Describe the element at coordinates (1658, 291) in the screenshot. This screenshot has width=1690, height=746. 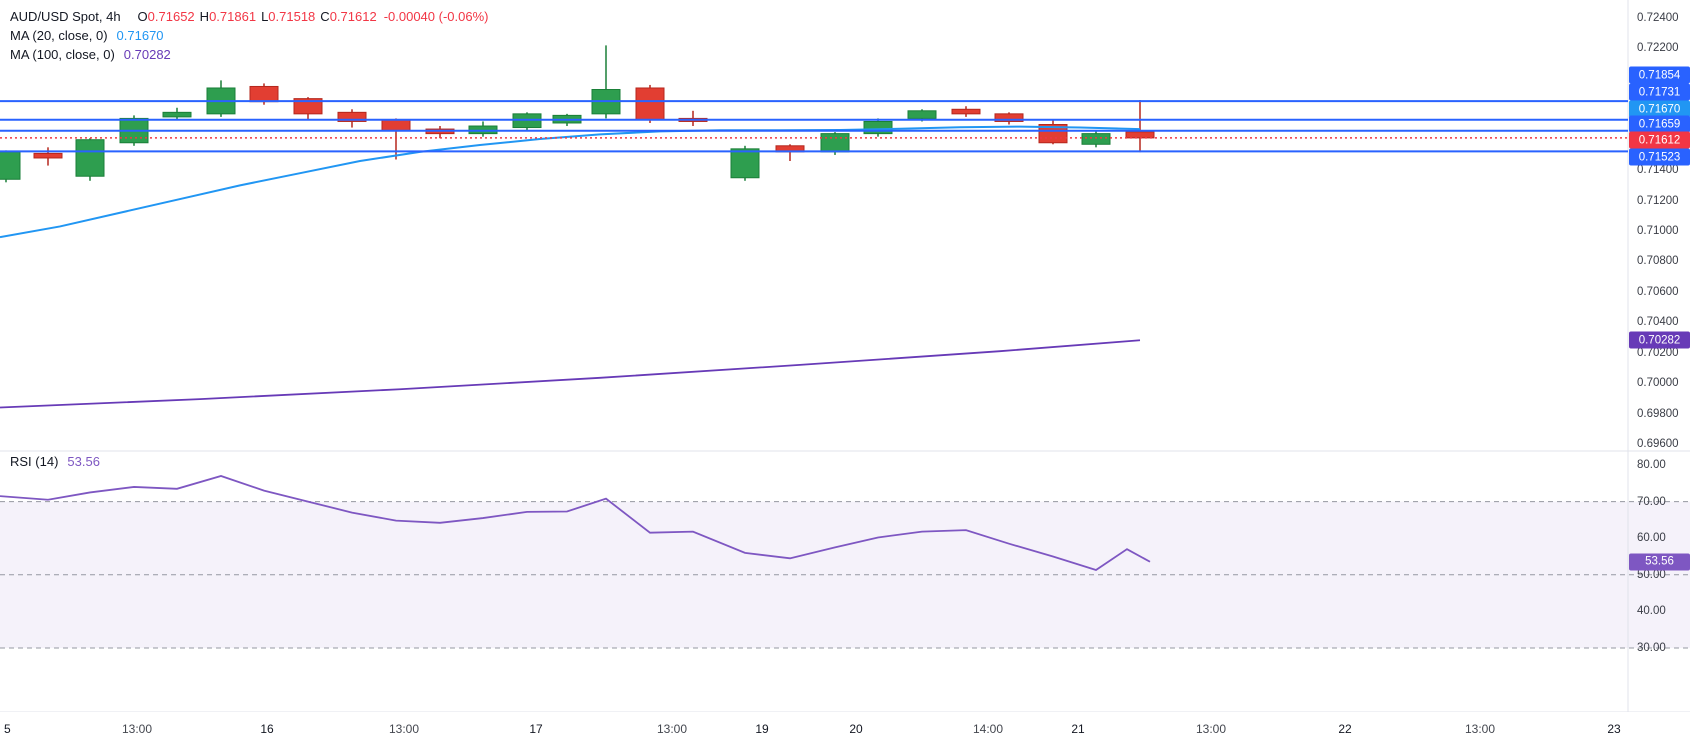
I see `price-tick-label: 0.70600` at that location.